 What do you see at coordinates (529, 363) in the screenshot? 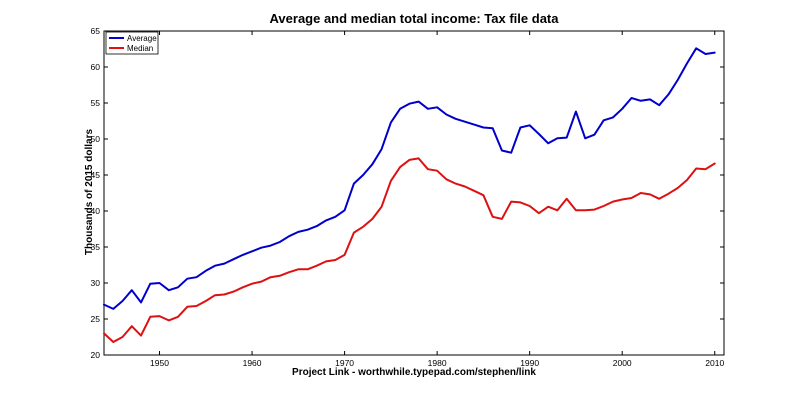
I see `x-tick-label: 1990` at bounding box center [529, 363].